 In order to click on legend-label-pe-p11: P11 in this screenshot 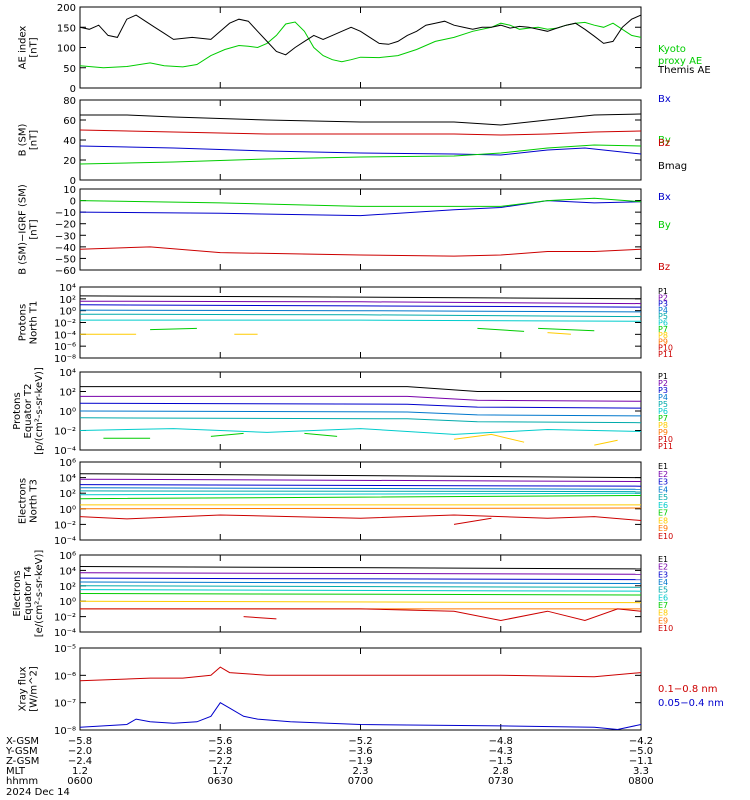, I will do `click(665, 446)`.